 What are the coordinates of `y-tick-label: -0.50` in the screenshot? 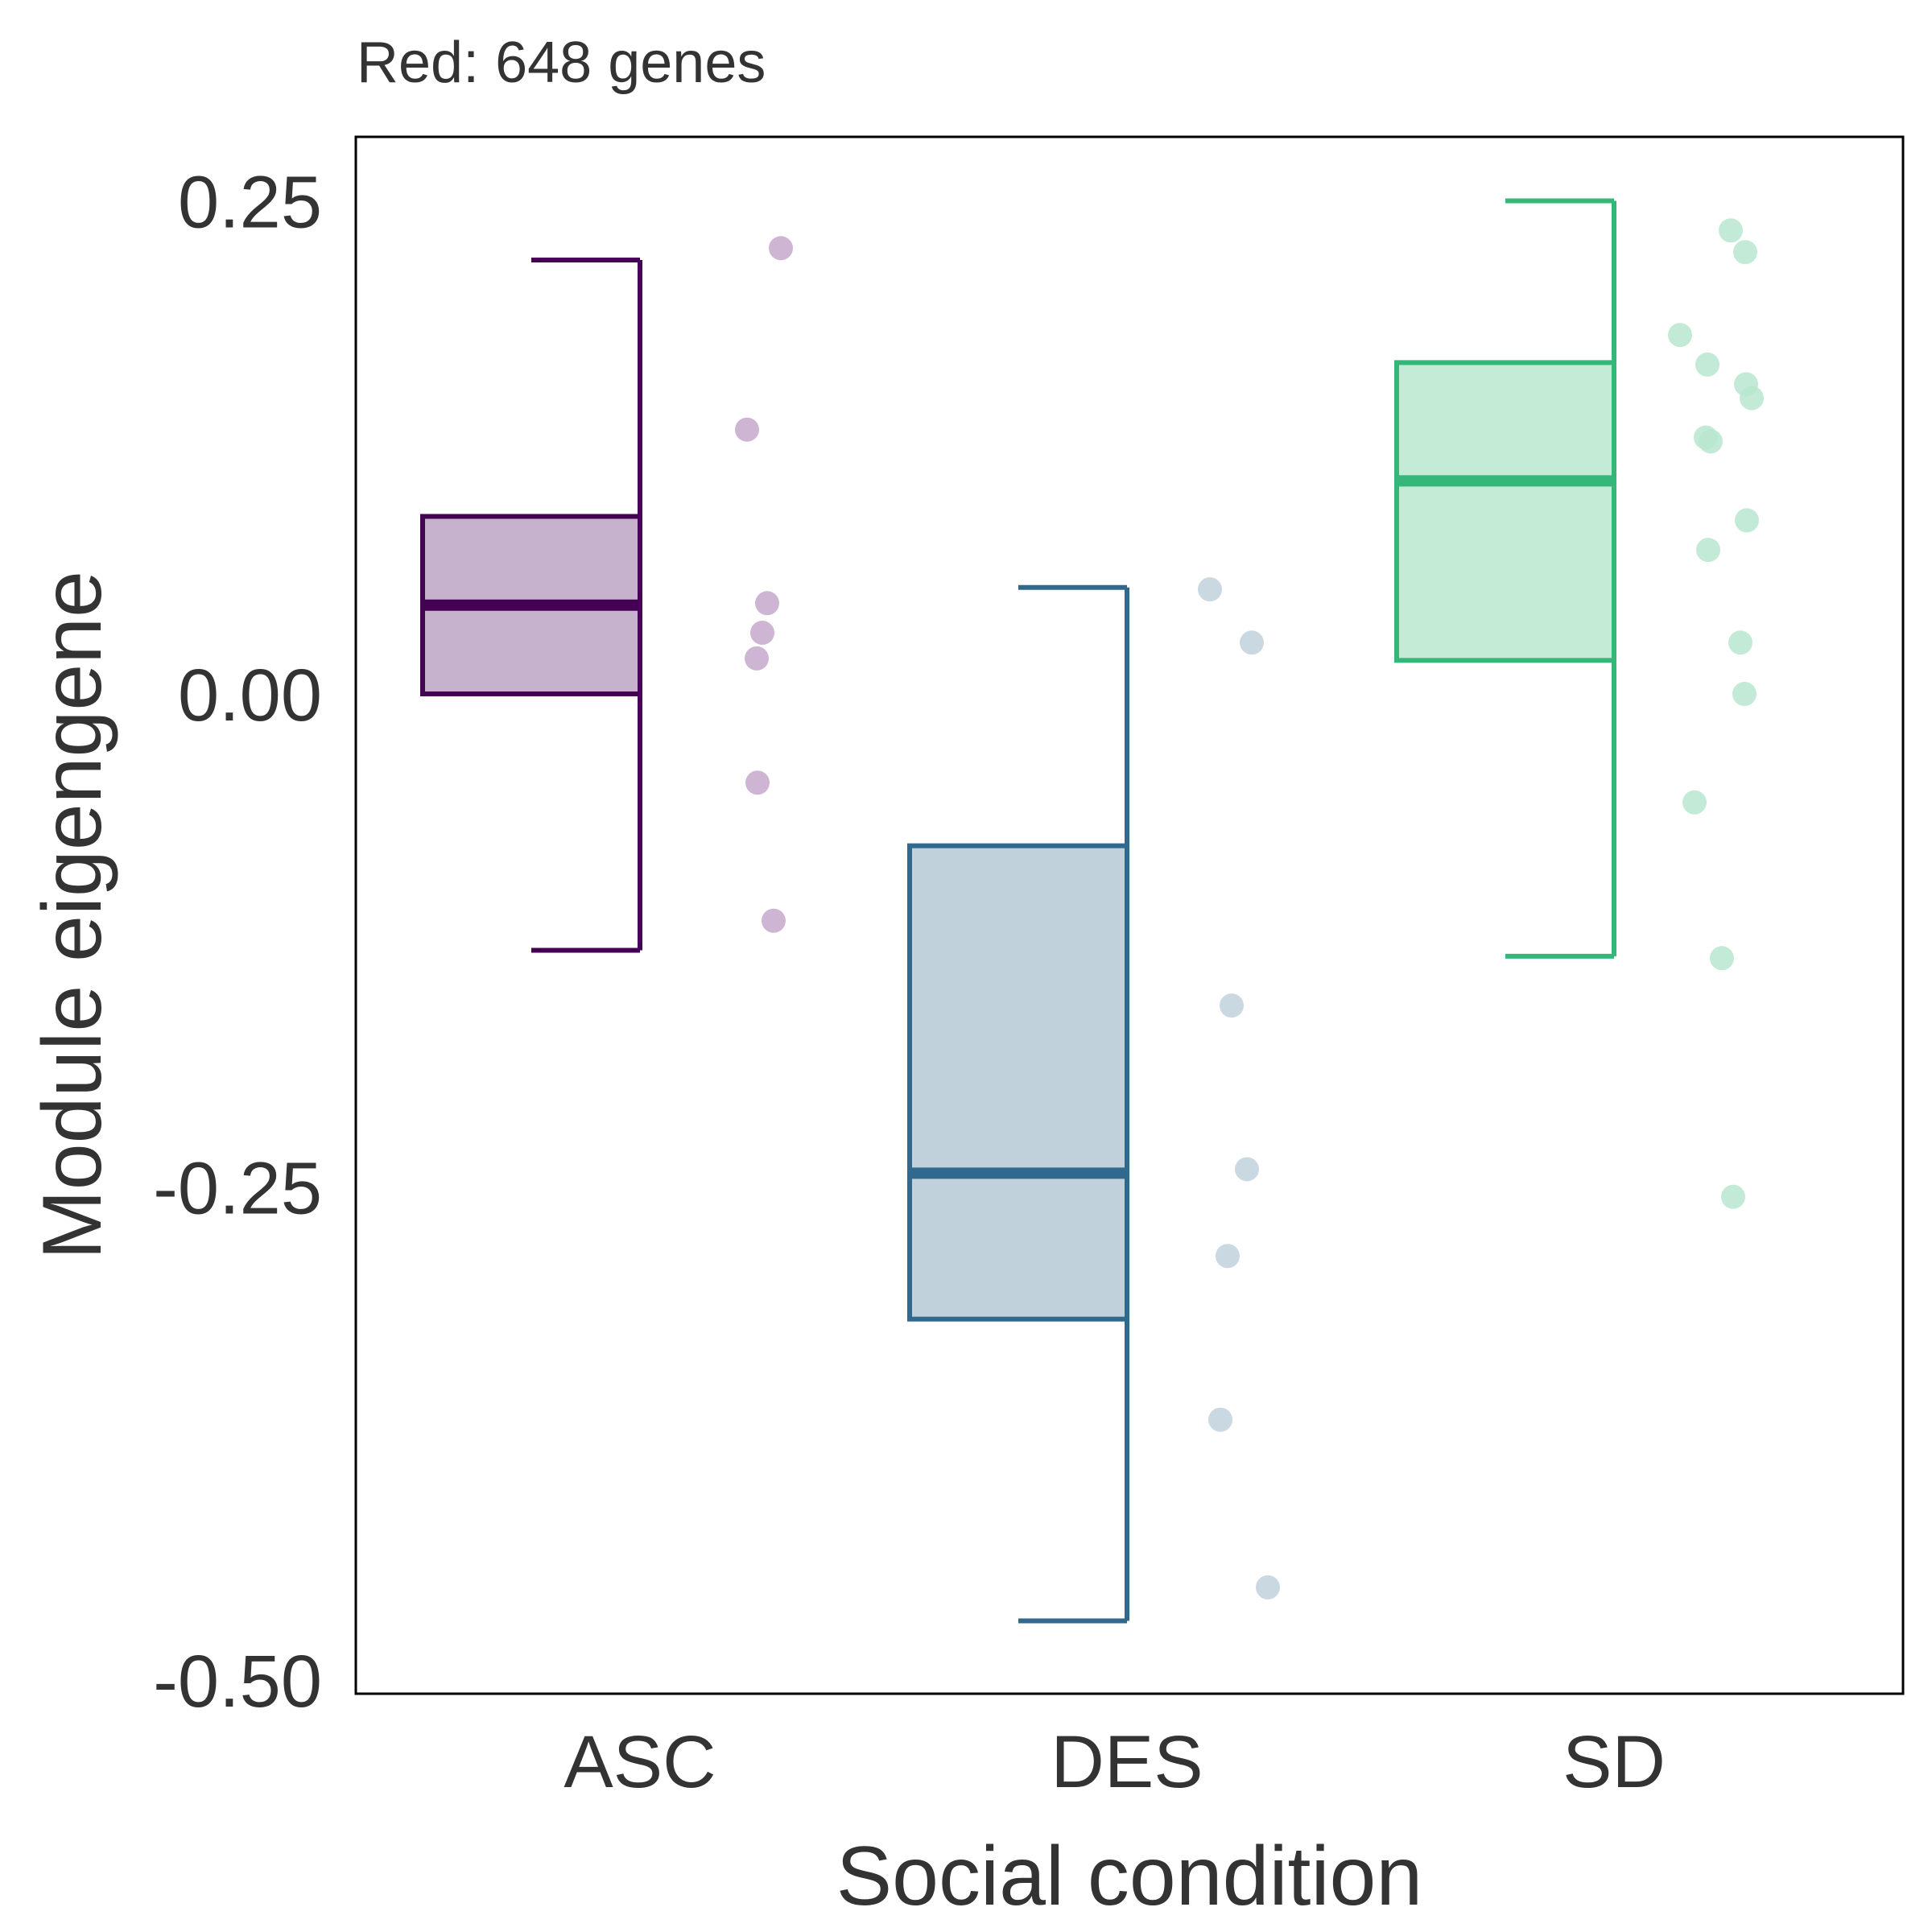 It's located at (237, 1682).